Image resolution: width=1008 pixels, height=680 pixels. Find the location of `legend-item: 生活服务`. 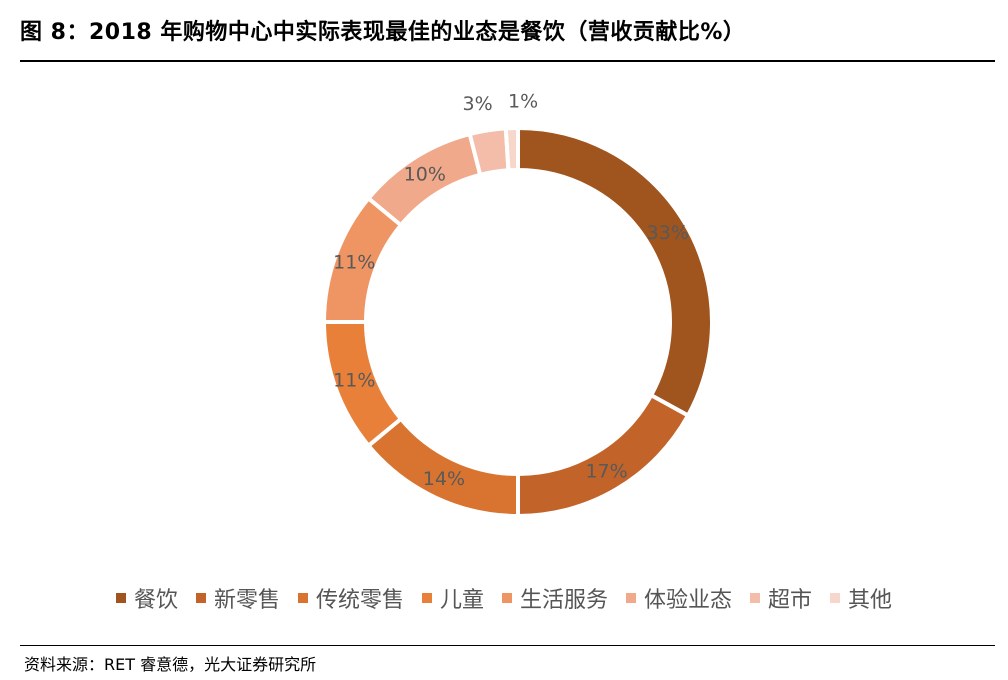

legend-item: 生活服务 is located at coordinates (555, 598).